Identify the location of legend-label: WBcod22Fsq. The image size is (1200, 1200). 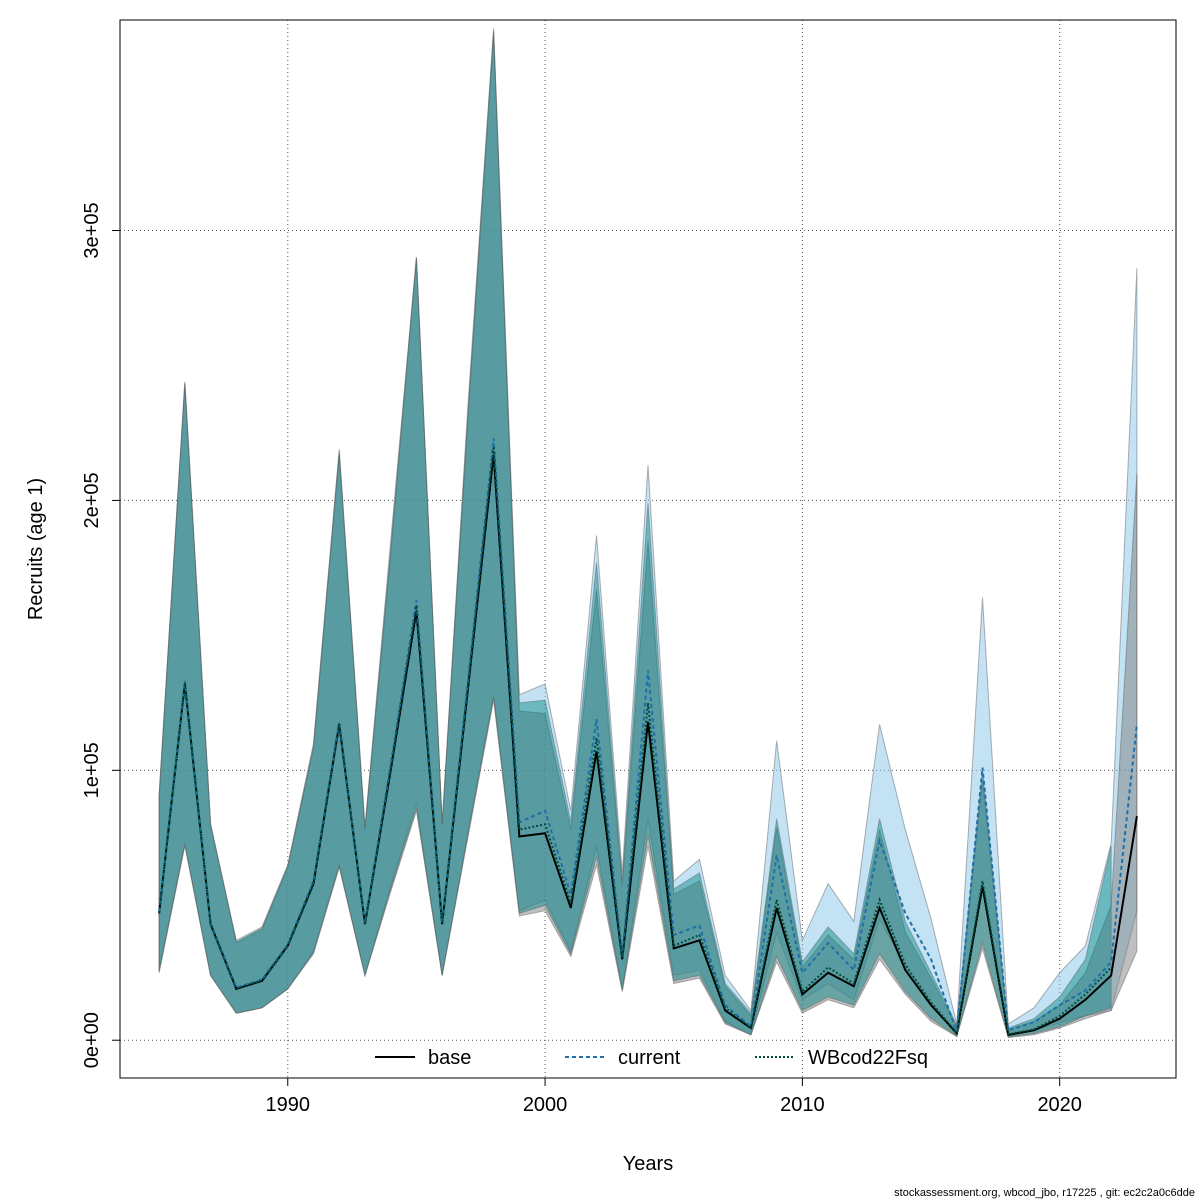
(868, 1058).